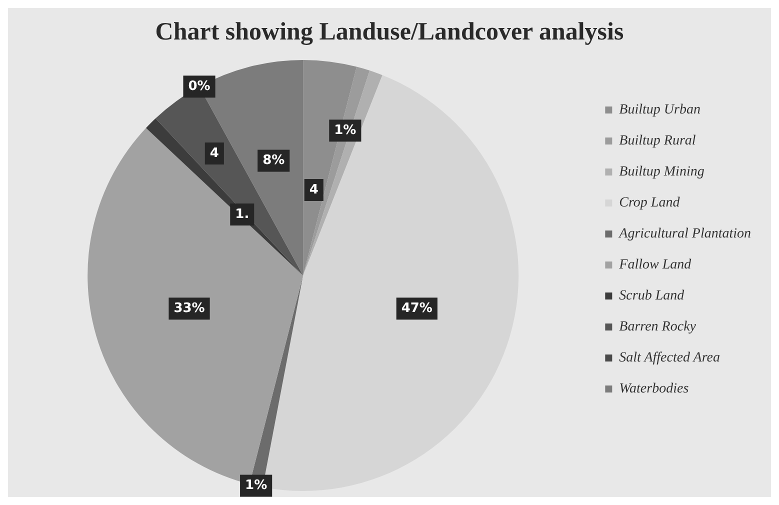 The height and width of the screenshot is (505, 779). Describe the element at coordinates (659, 110) in the screenshot. I see `legend-label: Builtup Urban` at that location.